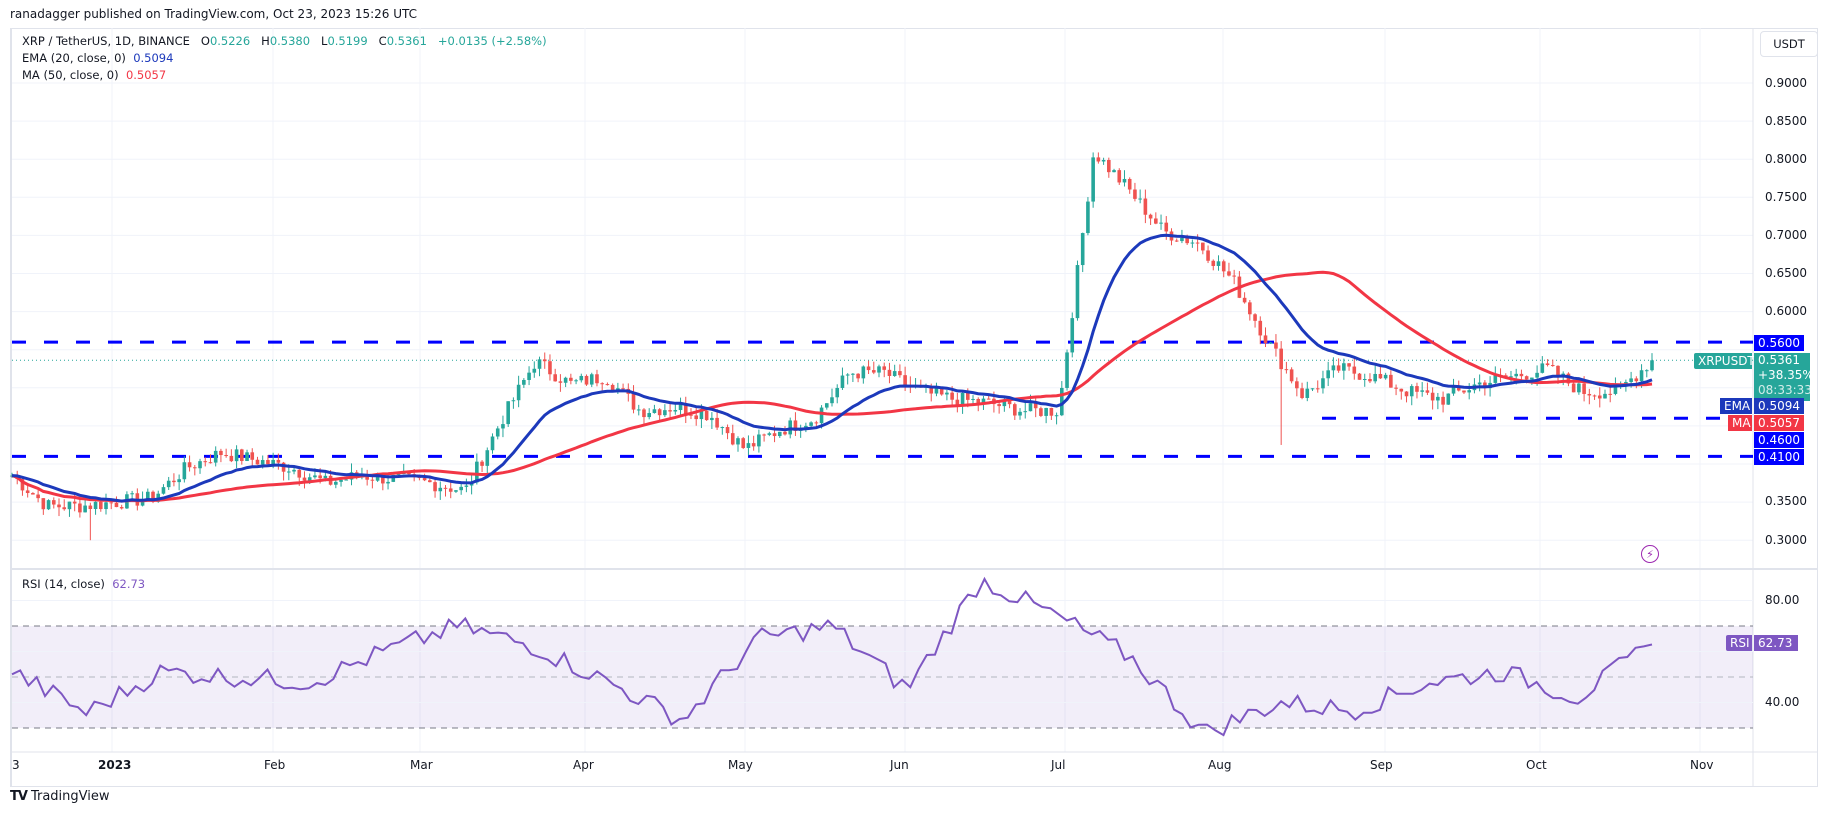 This screenshot has width=1827, height=815. What do you see at coordinates (1779, 406) in the screenshot?
I see `ema-tag-value: 0.5094` at bounding box center [1779, 406].